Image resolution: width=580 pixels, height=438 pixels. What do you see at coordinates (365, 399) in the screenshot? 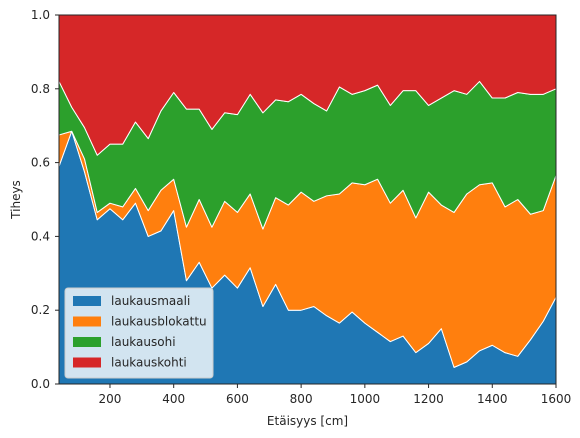
I see `x-tick-label: 1000` at bounding box center [365, 399].